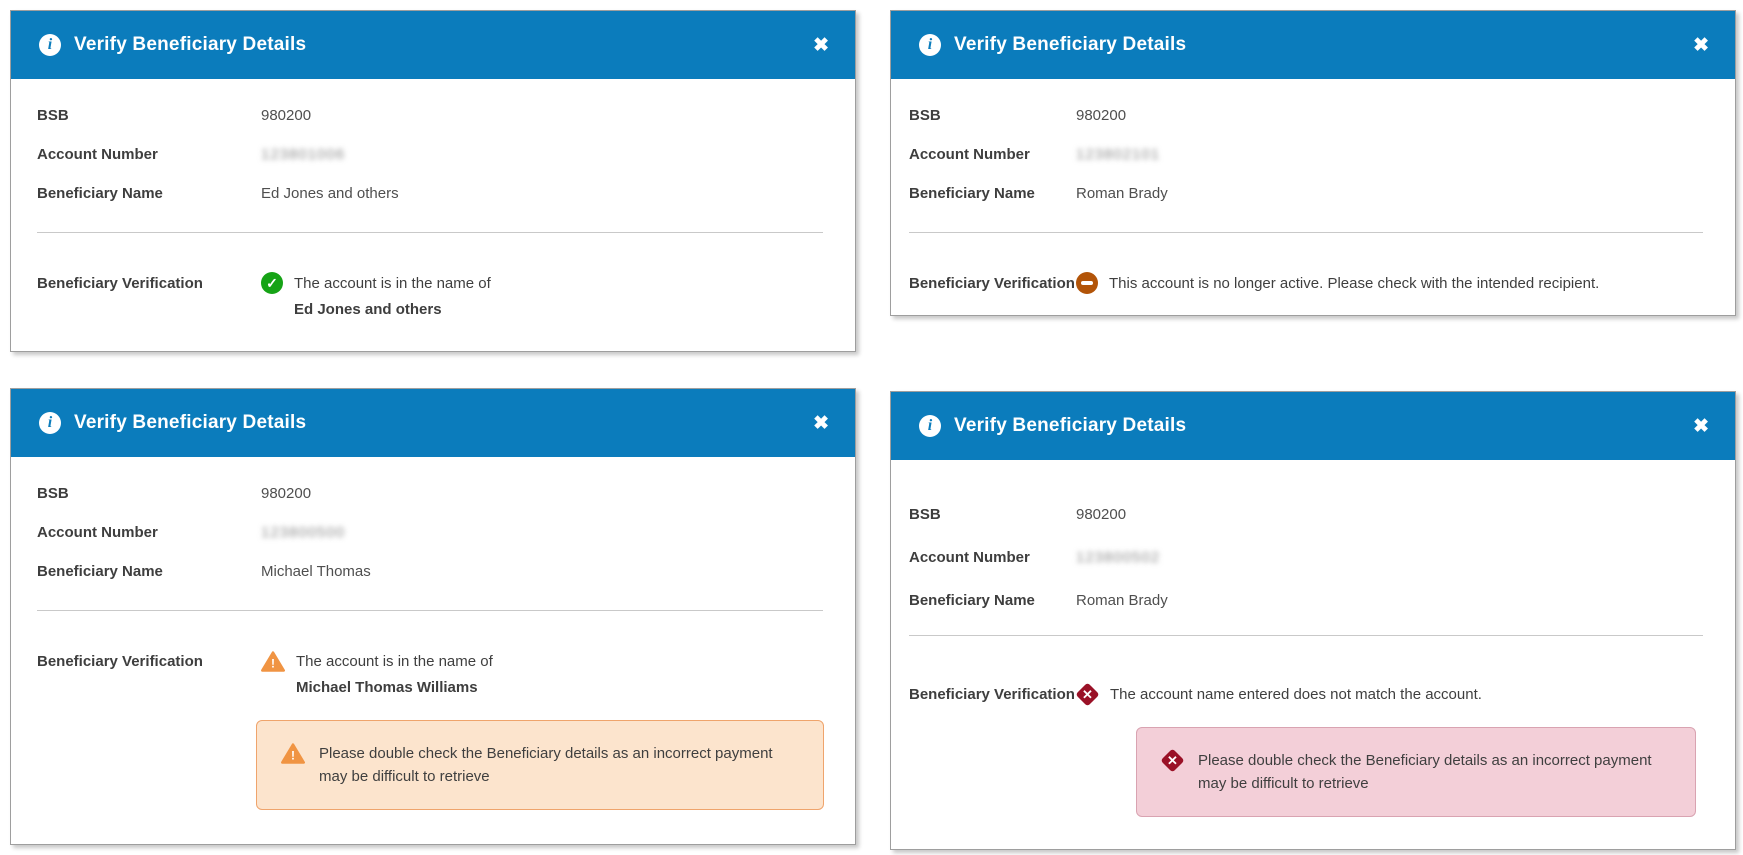 This screenshot has height=855, width=1743. I want to click on account-number-value-blurred: 123800500, so click(303, 532).